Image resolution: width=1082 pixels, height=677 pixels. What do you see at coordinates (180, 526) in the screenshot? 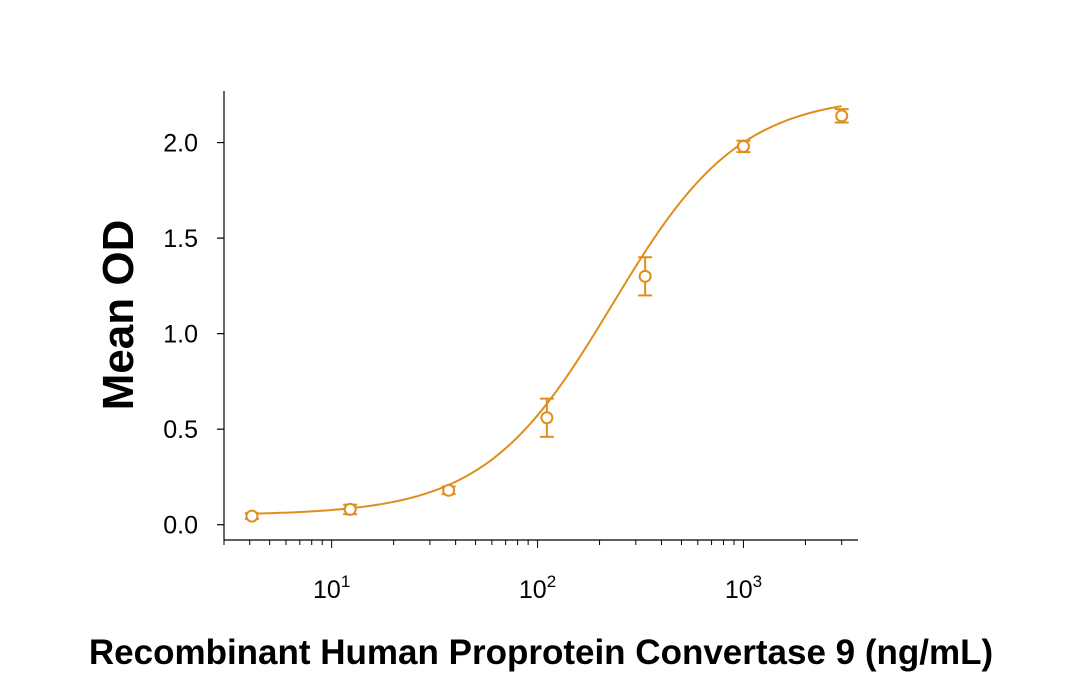
I see `y-tick-label: 0.0` at bounding box center [180, 526].